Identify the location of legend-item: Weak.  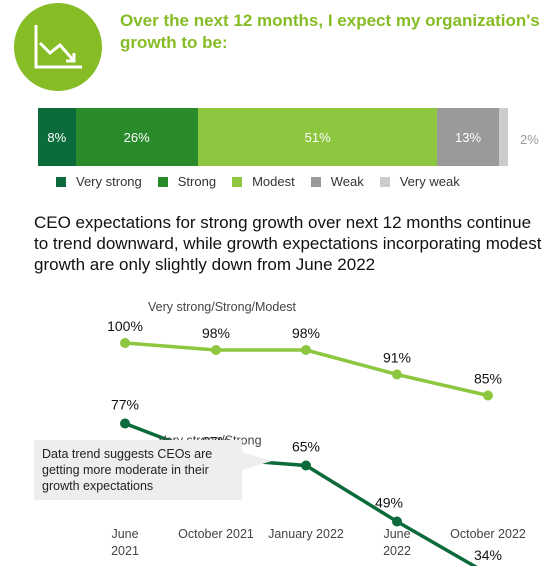
(337, 181).